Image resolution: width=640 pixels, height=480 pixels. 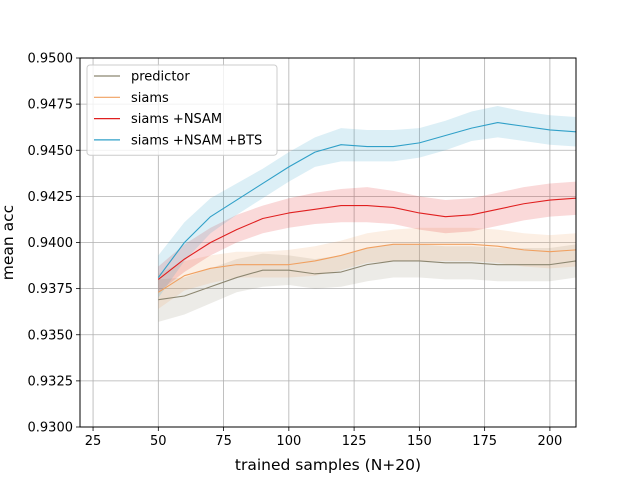 I want to click on series-line-siams, so click(x=367, y=268).